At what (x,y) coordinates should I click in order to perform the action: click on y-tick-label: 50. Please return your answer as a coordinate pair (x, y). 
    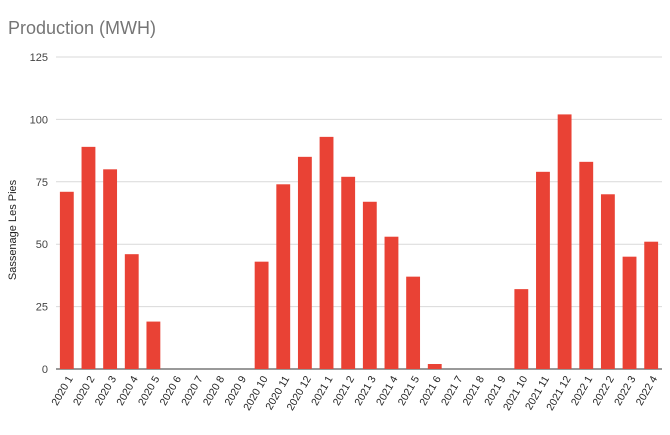
    Looking at the image, I should click on (42, 245).